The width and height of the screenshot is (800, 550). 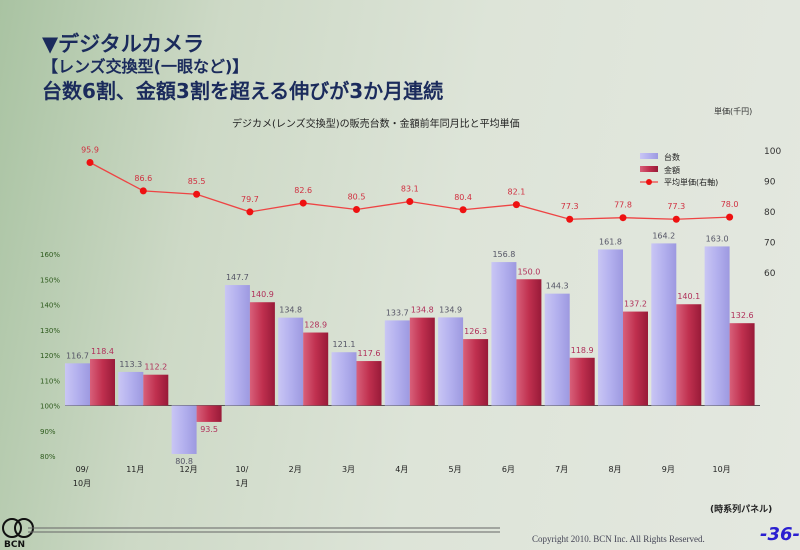 I want to click on bar-amount-label: 137.2, so click(x=635, y=304).